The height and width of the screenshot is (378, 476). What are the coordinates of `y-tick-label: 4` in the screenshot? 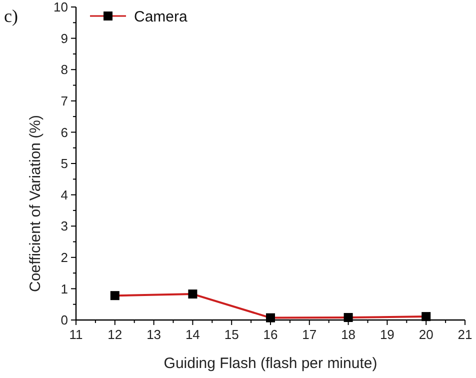 It's located at (64, 194).